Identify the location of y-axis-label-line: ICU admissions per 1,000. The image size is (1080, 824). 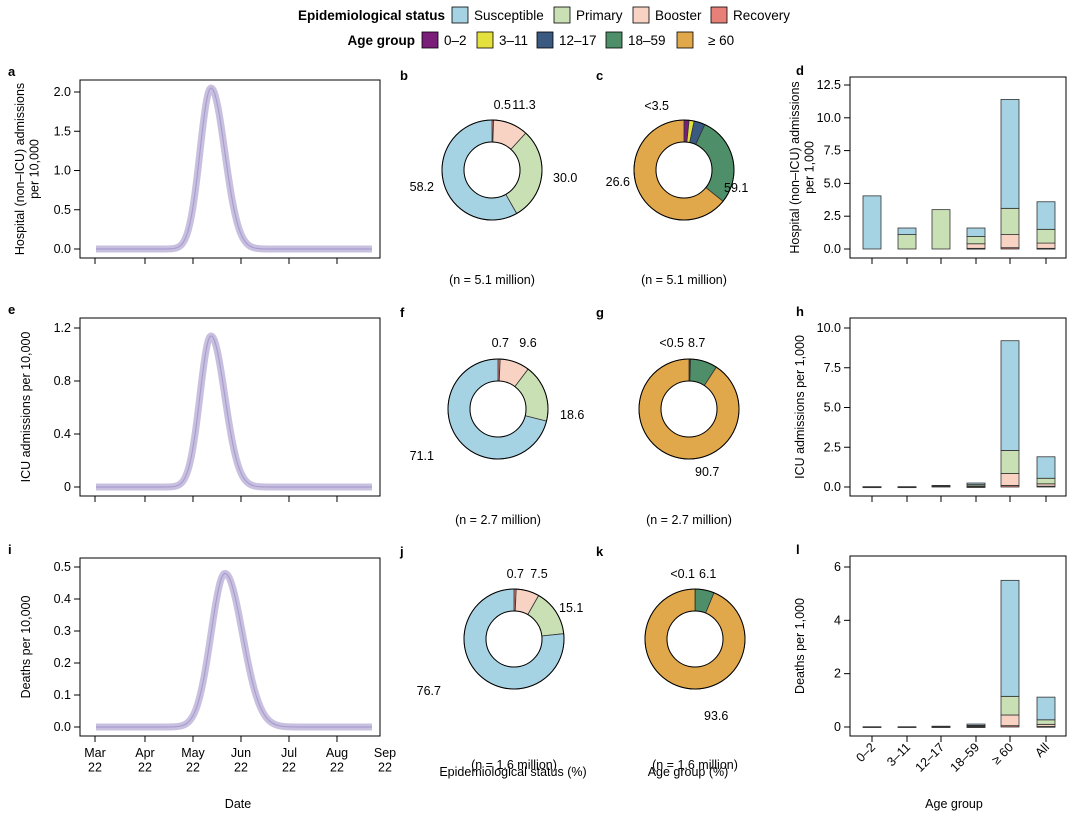
(800, 407).